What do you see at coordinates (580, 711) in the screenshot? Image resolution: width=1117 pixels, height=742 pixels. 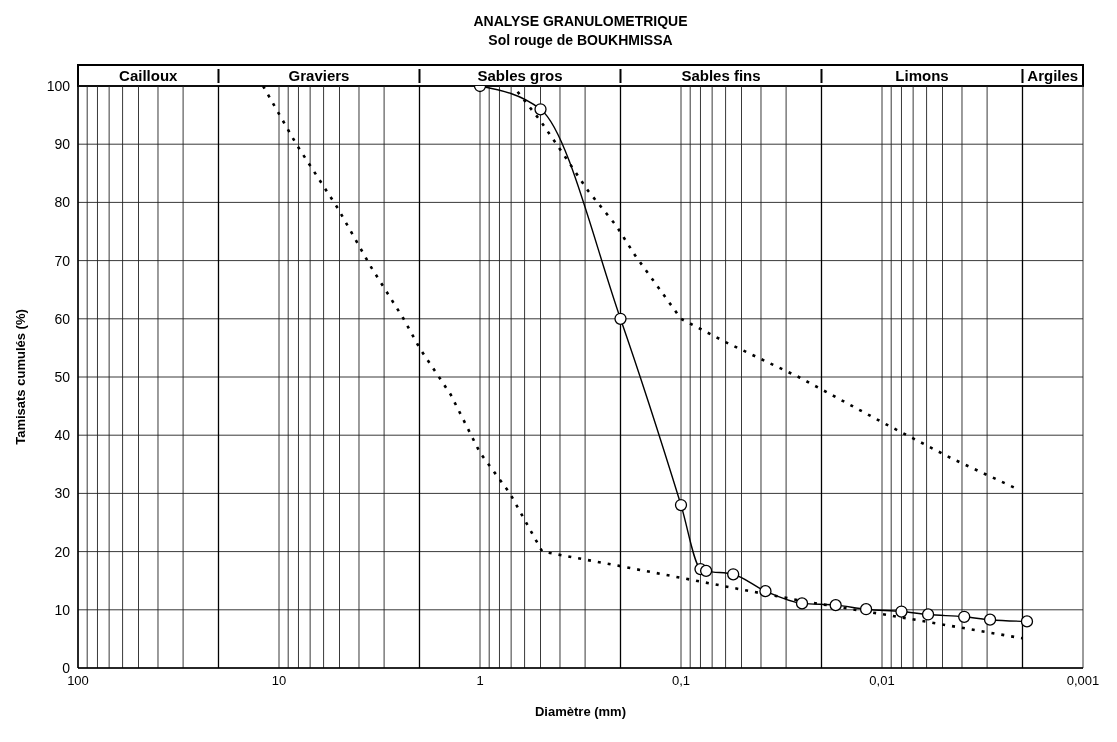 I see `x-axis-title: Diamètre (mm)` at bounding box center [580, 711].